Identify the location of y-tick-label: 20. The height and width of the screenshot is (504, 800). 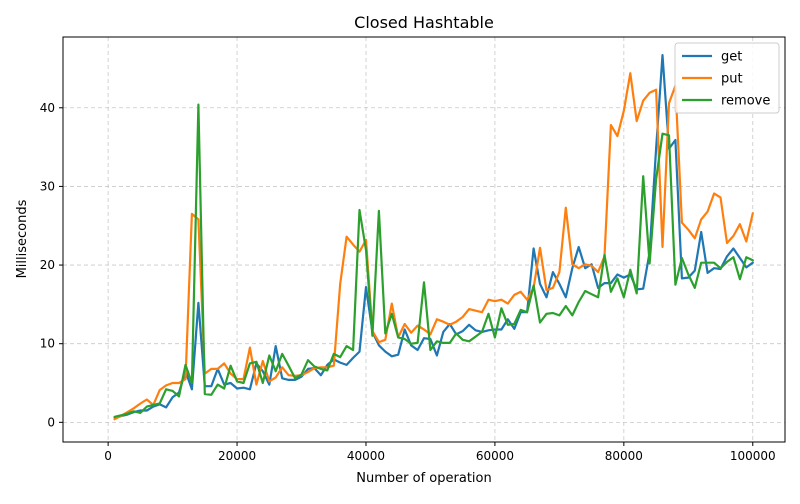
(47, 265).